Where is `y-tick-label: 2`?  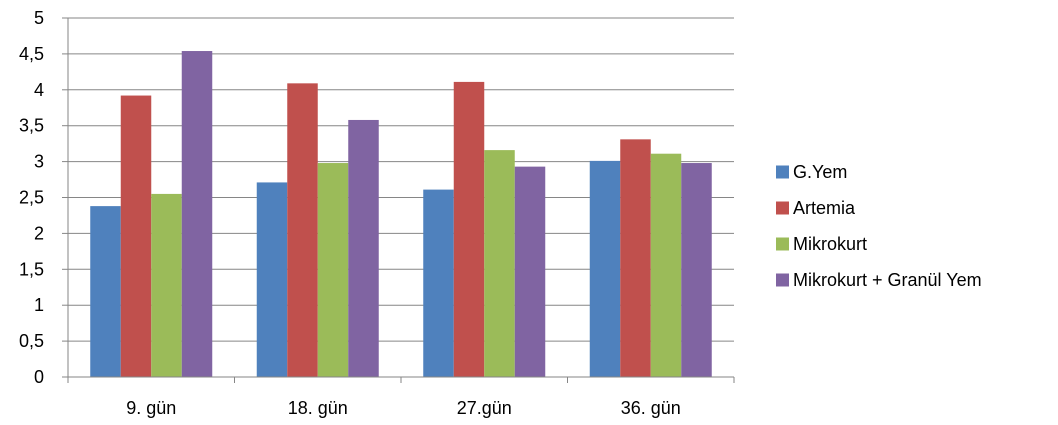 y-tick-label: 2 is located at coordinates (39, 233).